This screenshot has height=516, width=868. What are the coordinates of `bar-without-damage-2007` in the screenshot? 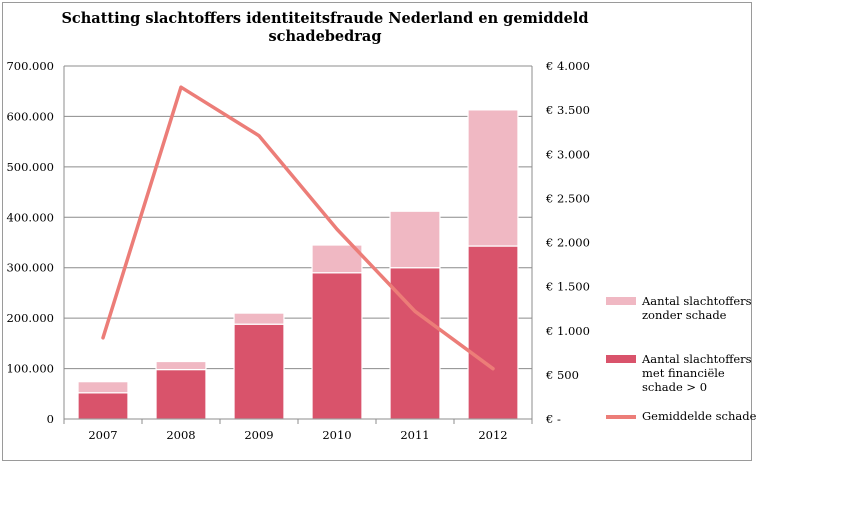 It's located at (103, 387).